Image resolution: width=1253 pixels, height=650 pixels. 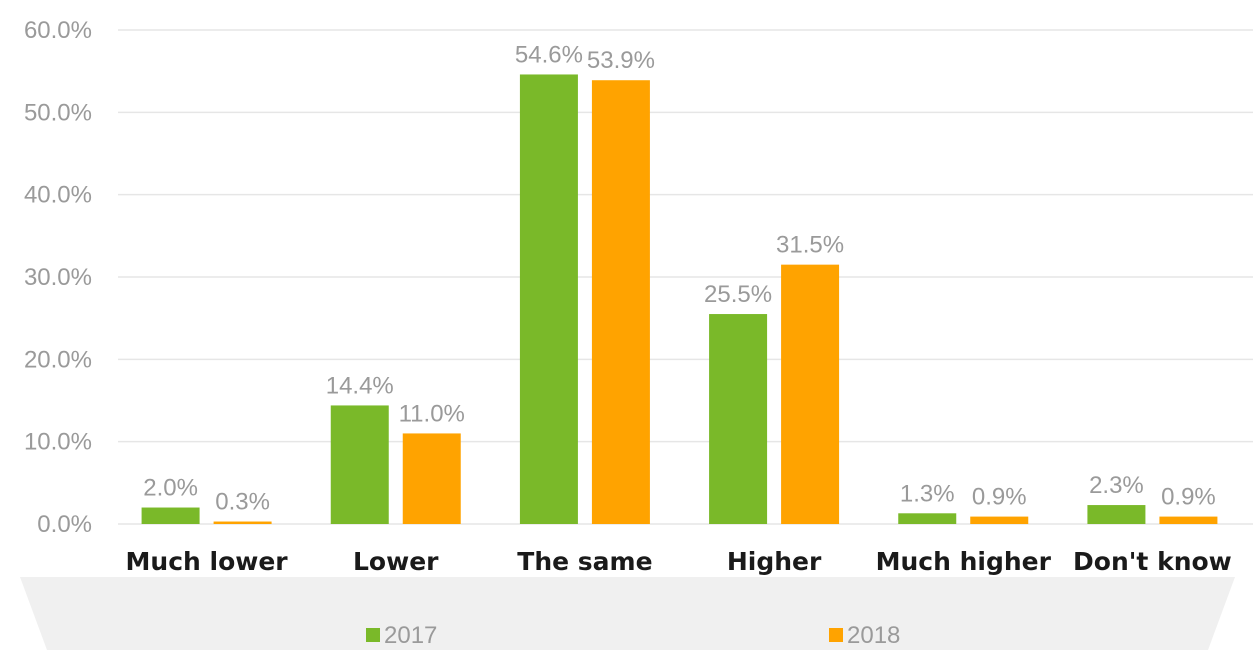 I want to click on data-label: 31.5%, so click(x=810, y=245).